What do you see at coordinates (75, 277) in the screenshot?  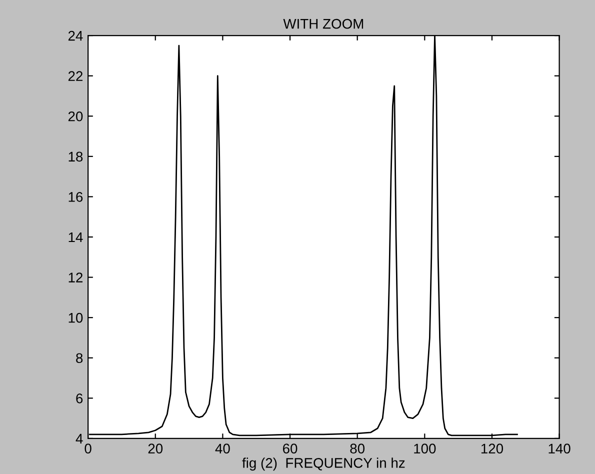 I see `y-tick-label: 12` at bounding box center [75, 277].